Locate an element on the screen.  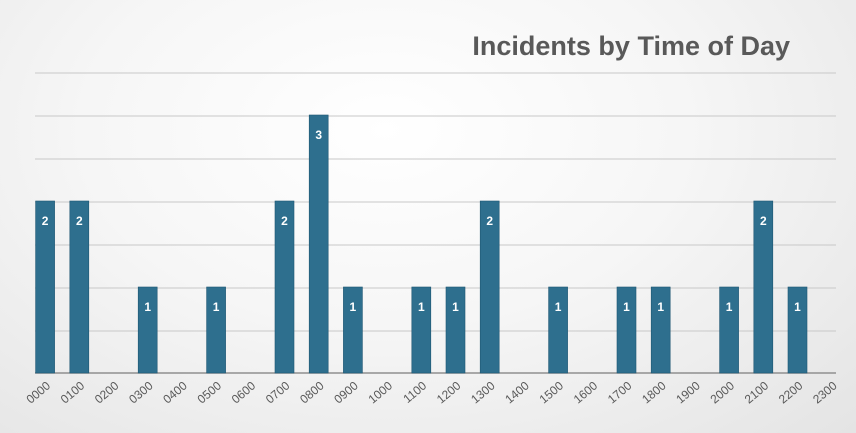
x-tick-1700: 1700 is located at coordinates (620, 392).